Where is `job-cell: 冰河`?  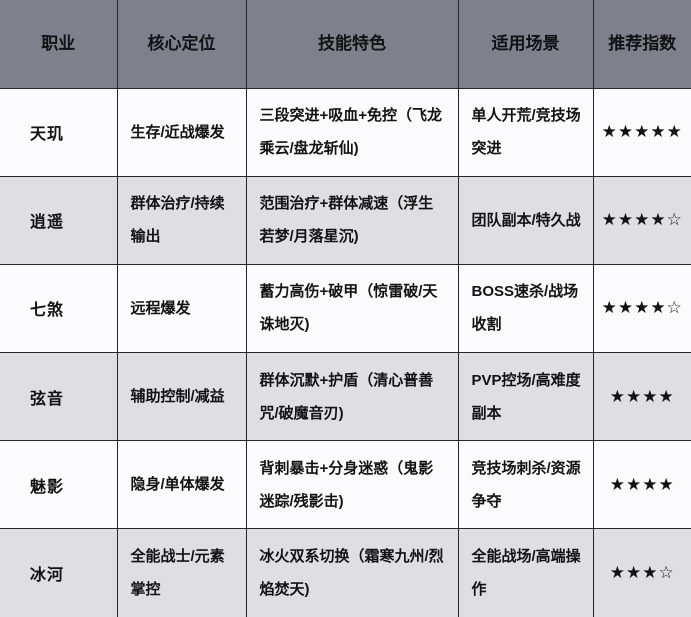 job-cell: 冰河 is located at coordinates (59, 572).